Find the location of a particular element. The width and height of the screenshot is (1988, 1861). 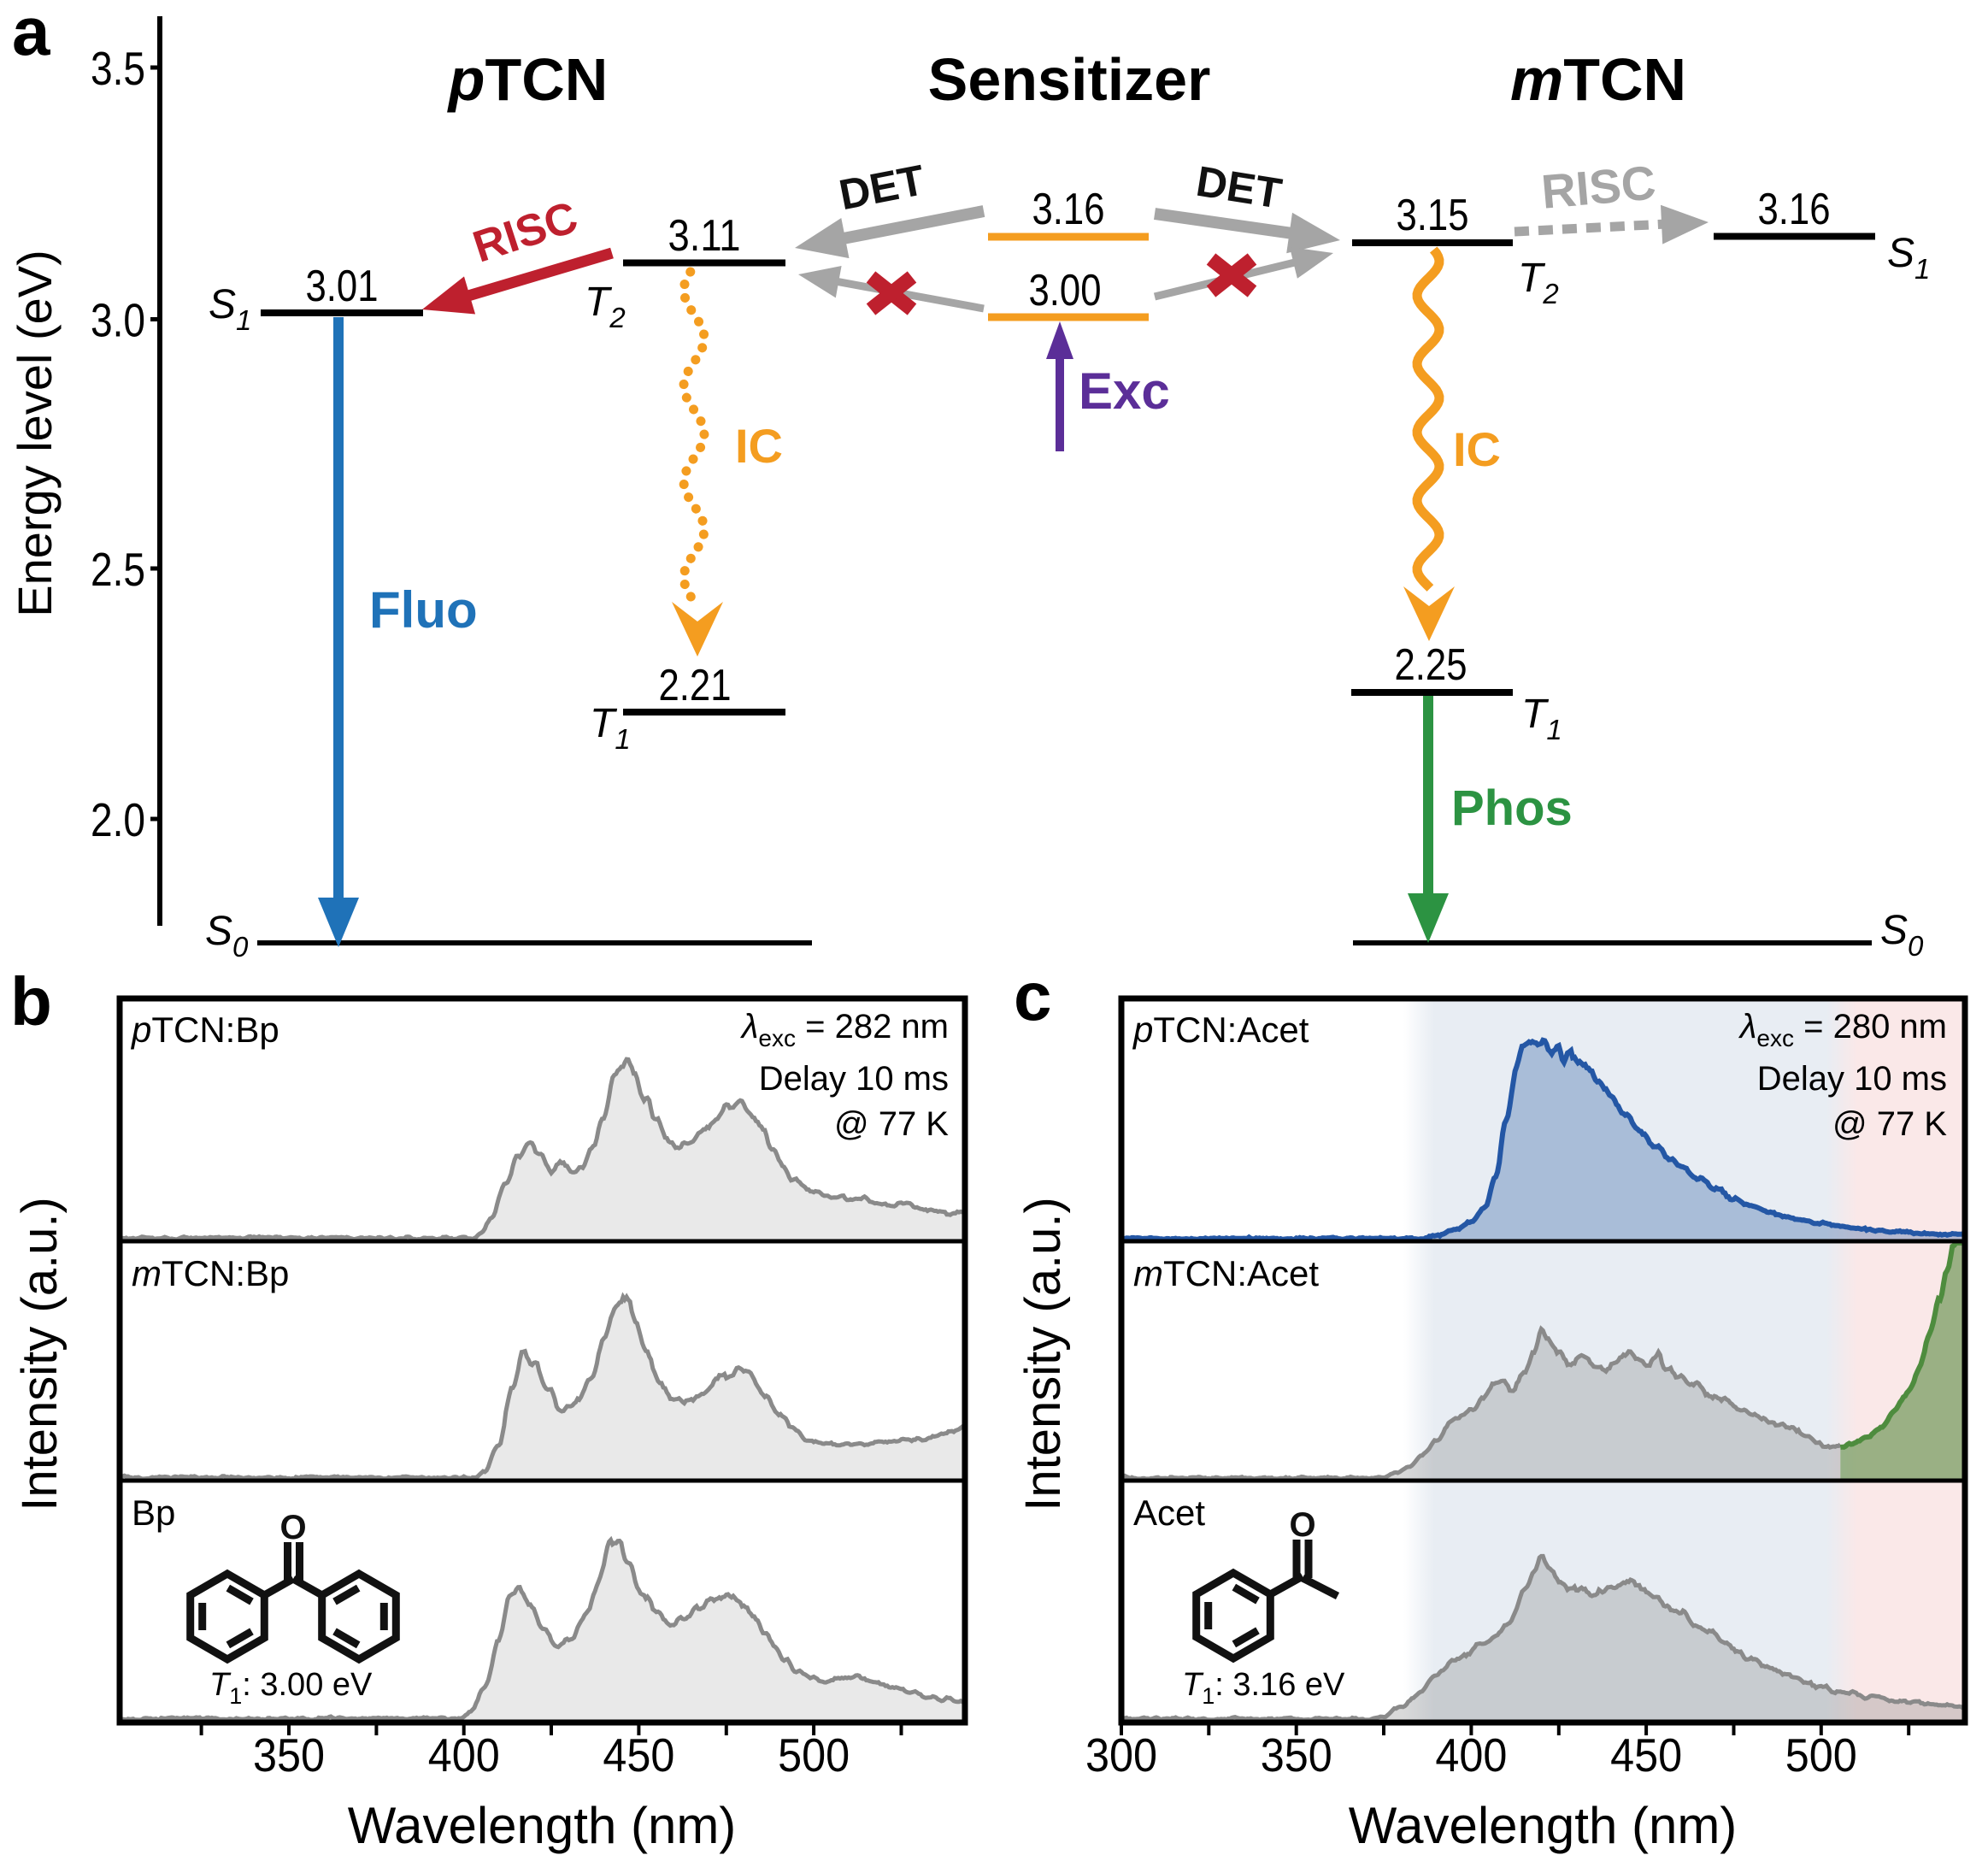

svg-text: 2.0 is located at coordinates (118, 820).